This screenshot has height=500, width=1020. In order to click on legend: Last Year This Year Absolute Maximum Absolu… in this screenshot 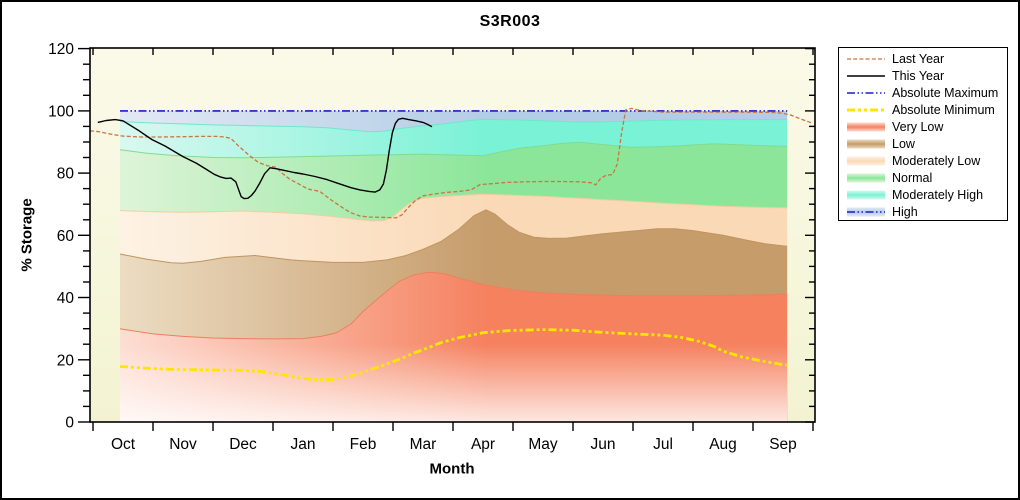, I will do `click(923, 134)`.